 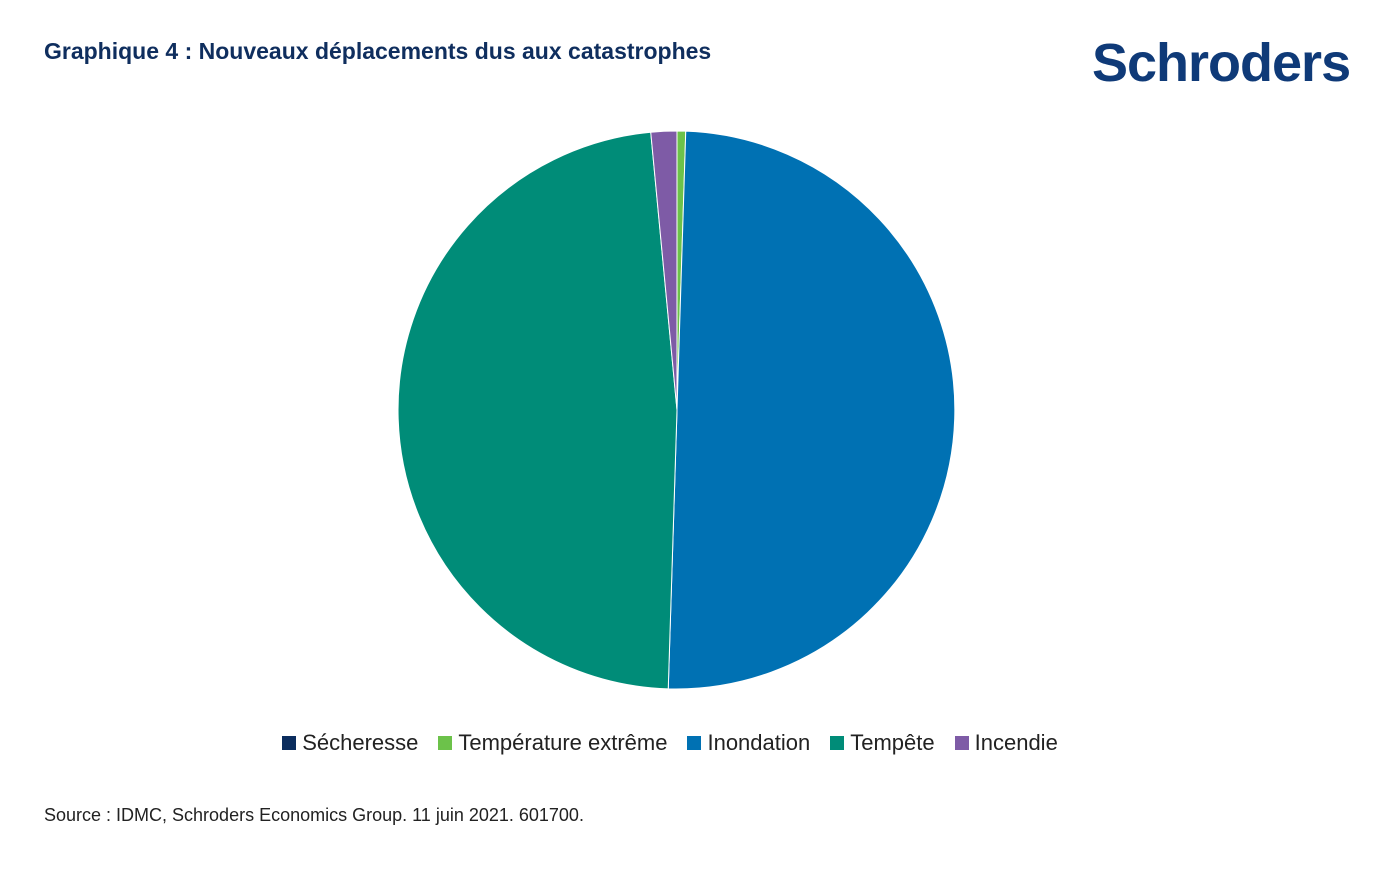 What do you see at coordinates (1221, 63) in the screenshot?
I see `schroders-logo: Schroders` at bounding box center [1221, 63].